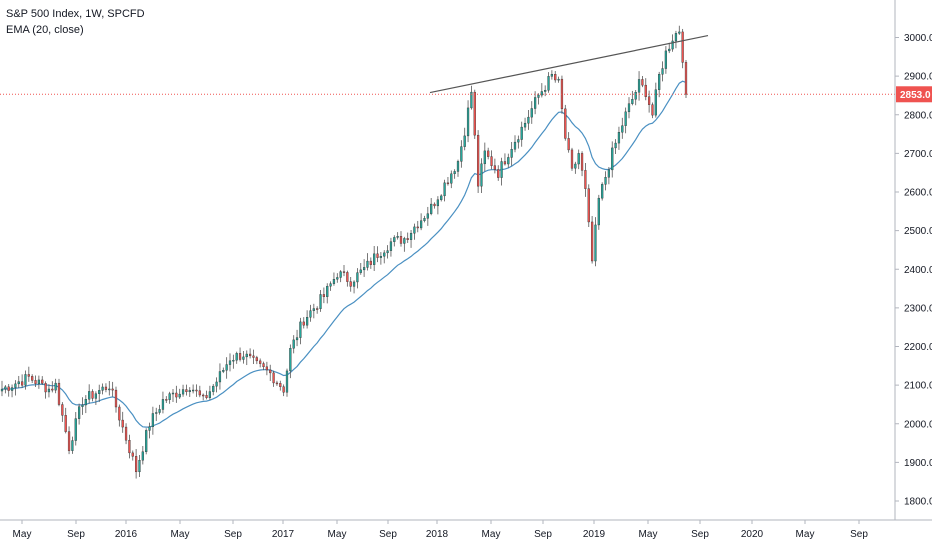 Image resolution: width=932 pixels, height=550 pixels. Describe the element at coordinates (918, 502) in the screenshot. I see `y-tick-label: 1800.0` at that location.